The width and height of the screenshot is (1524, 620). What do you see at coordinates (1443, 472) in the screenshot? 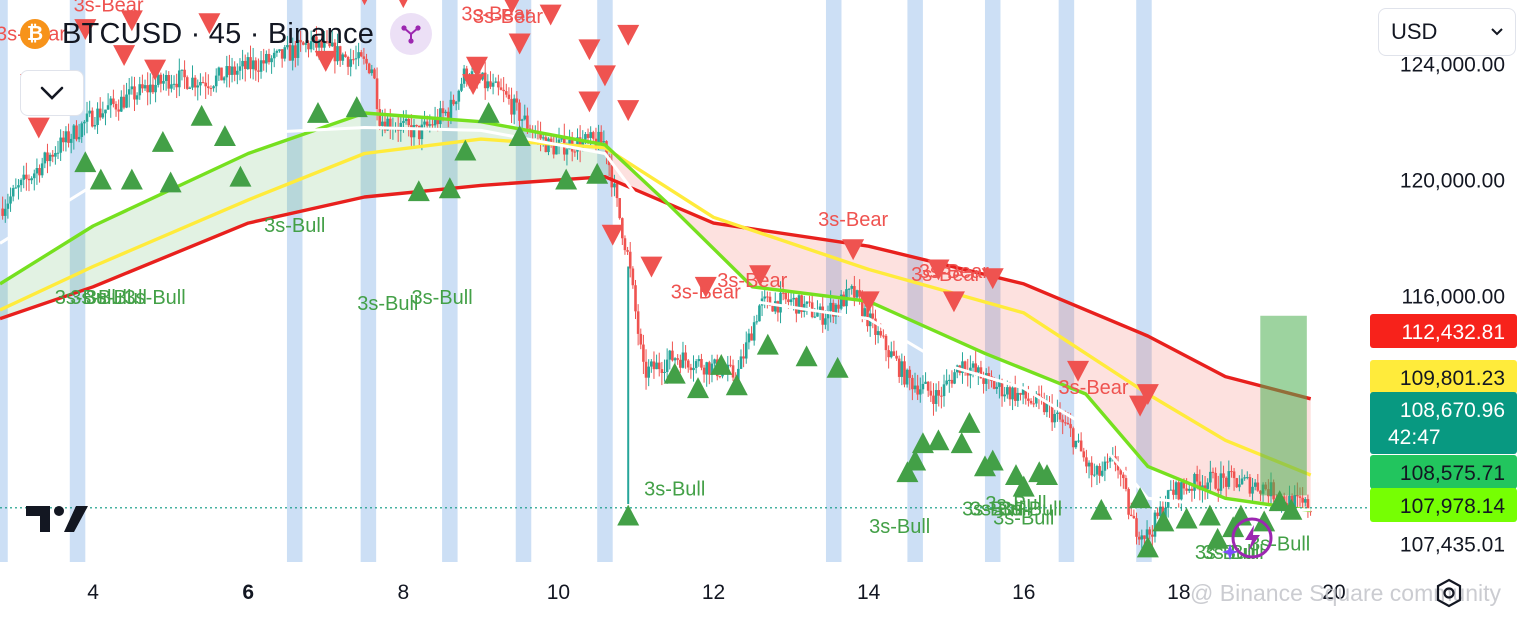
I see `ma-green-price-box` at bounding box center [1443, 472].